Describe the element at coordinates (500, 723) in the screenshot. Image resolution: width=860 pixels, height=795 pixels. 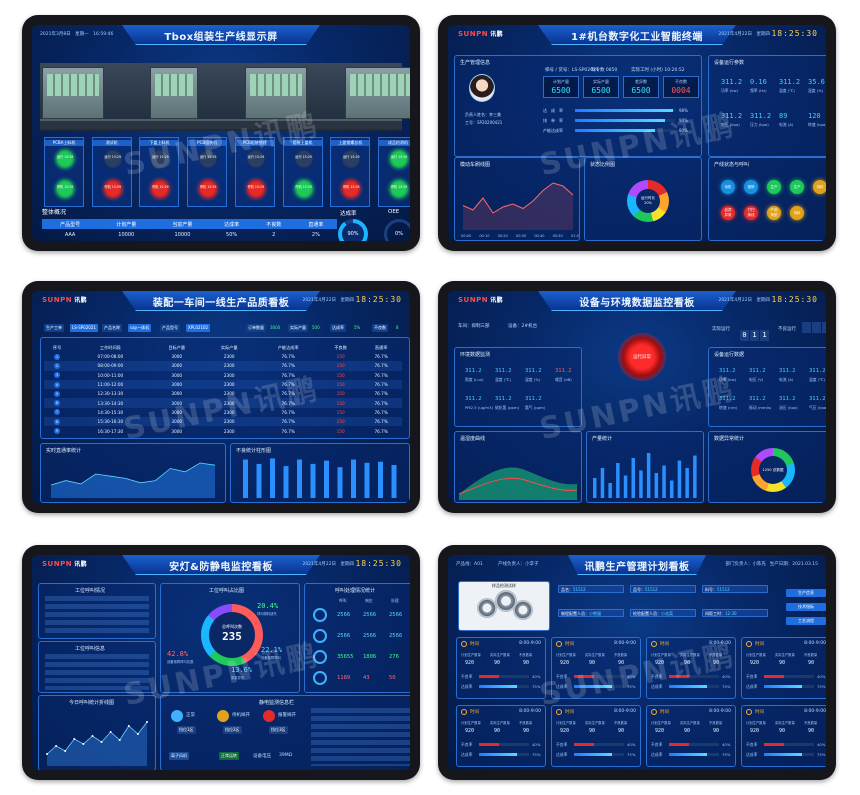
I see `card-head: 实际生产数量` at that location.